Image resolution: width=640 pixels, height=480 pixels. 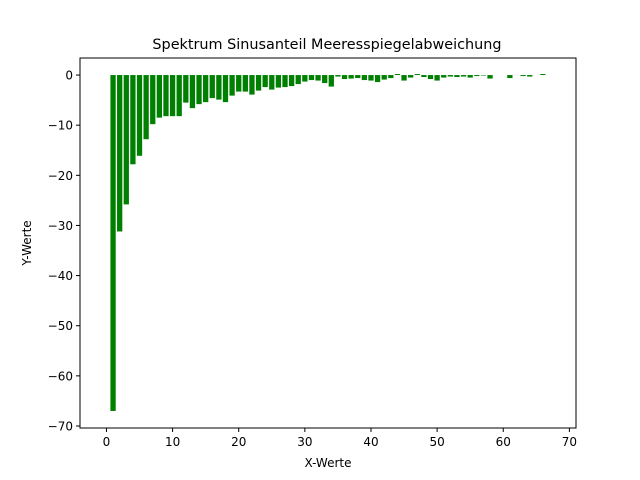 I want to click on y-axis-title: Y-Werte, so click(x=27, y=243).